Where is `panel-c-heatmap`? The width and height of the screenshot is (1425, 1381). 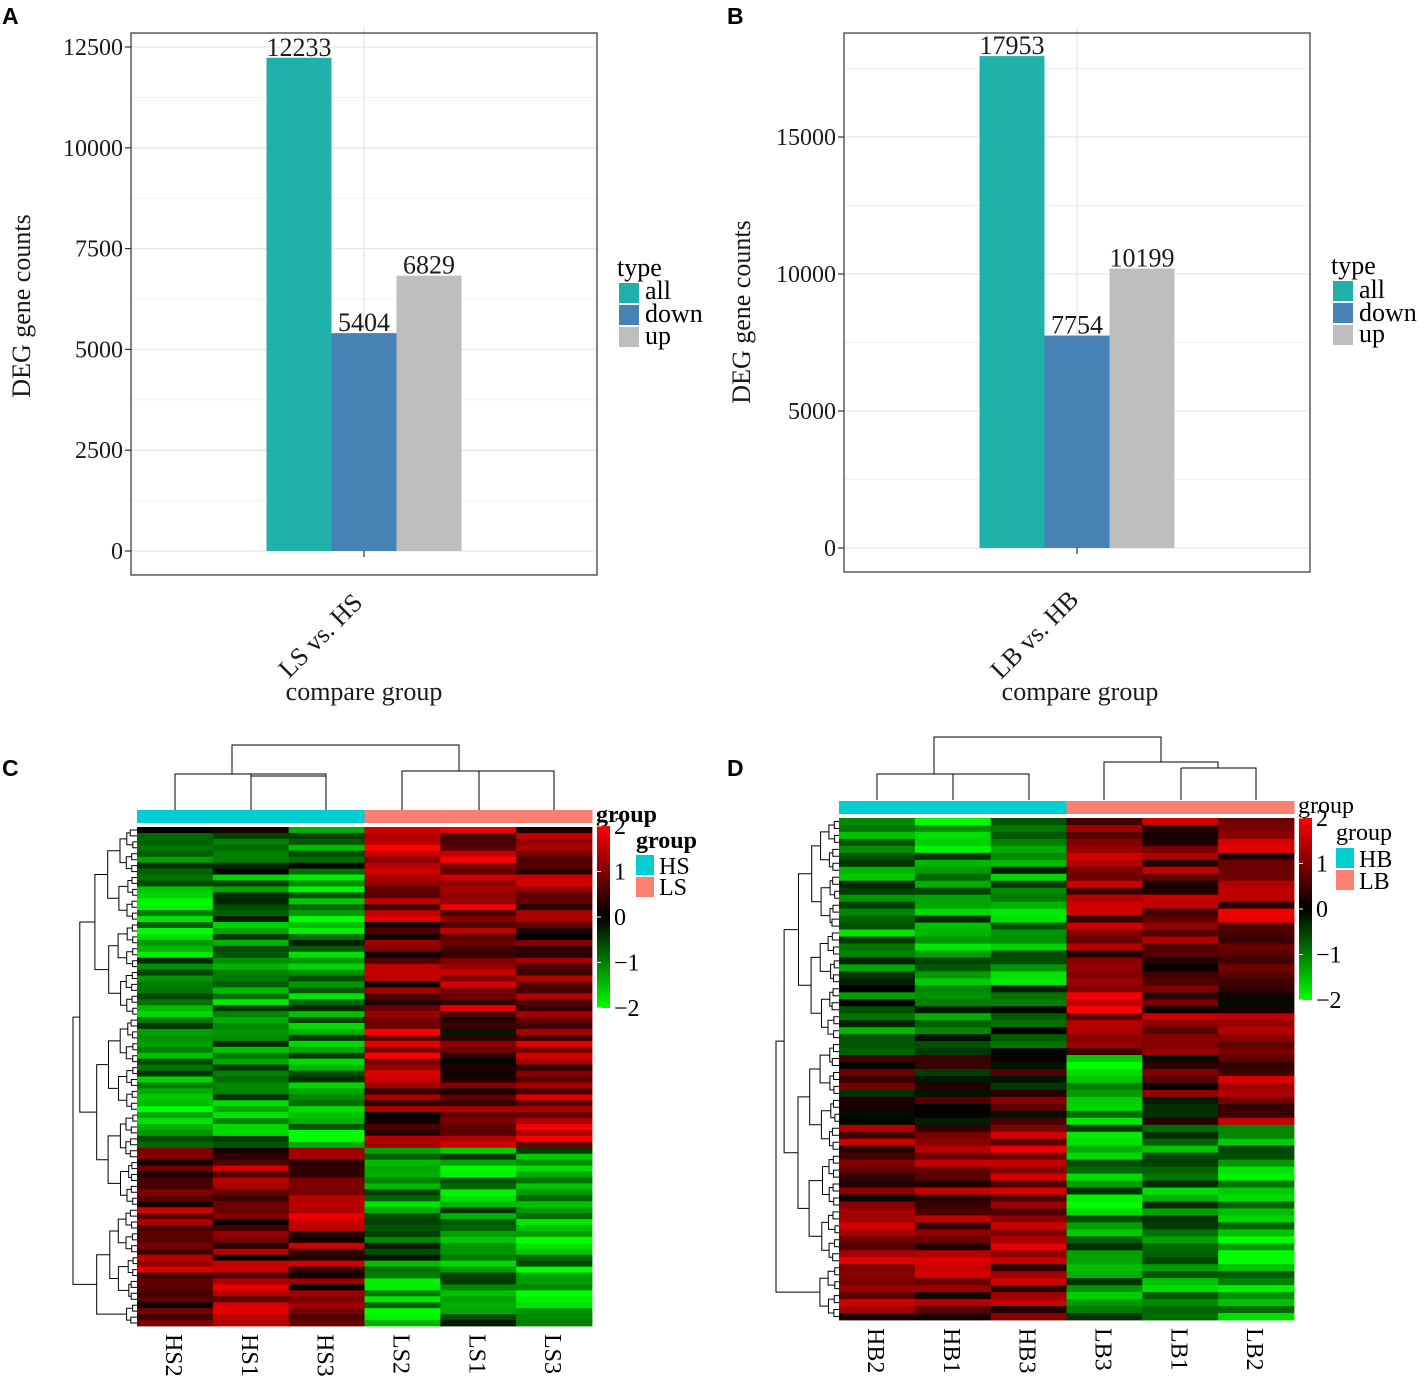 panel-c-heatmap is located at coordinates (365, 1077).